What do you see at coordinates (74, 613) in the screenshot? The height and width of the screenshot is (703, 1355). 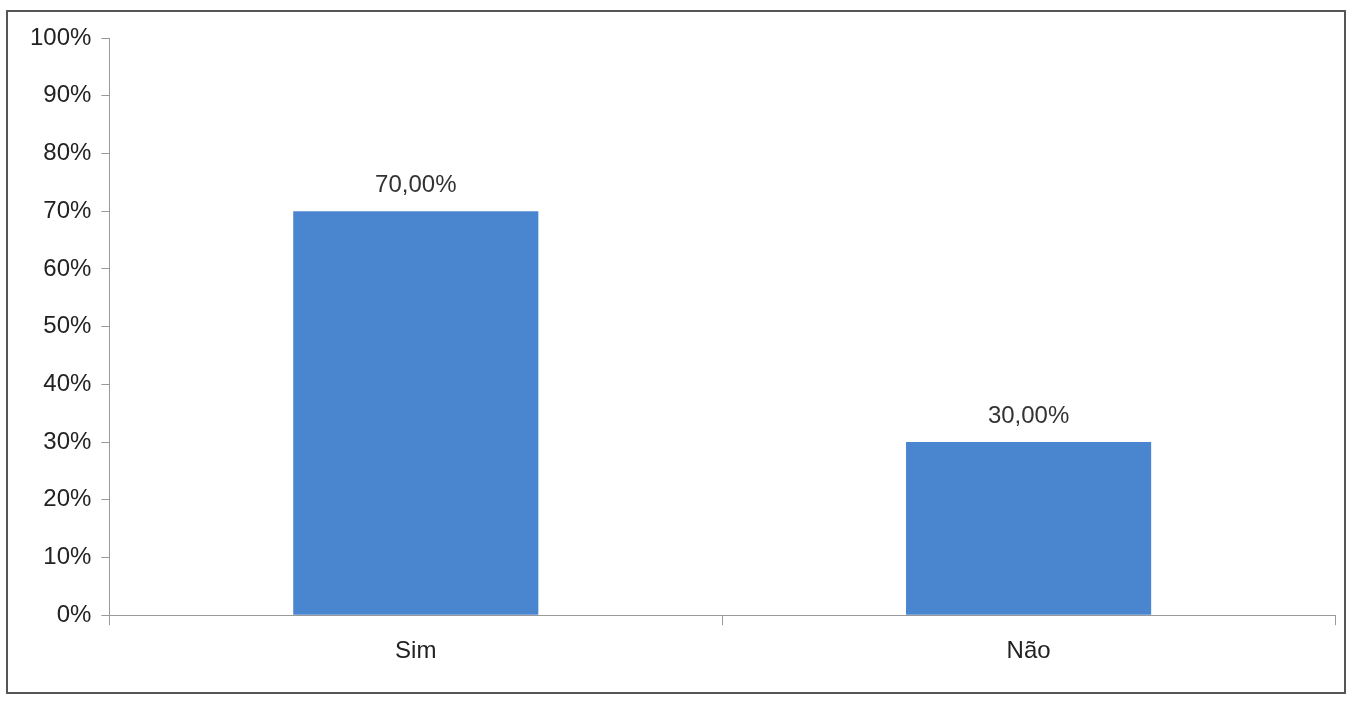 I see `y-tick-label: 0%` at bounding box center [74, 613].